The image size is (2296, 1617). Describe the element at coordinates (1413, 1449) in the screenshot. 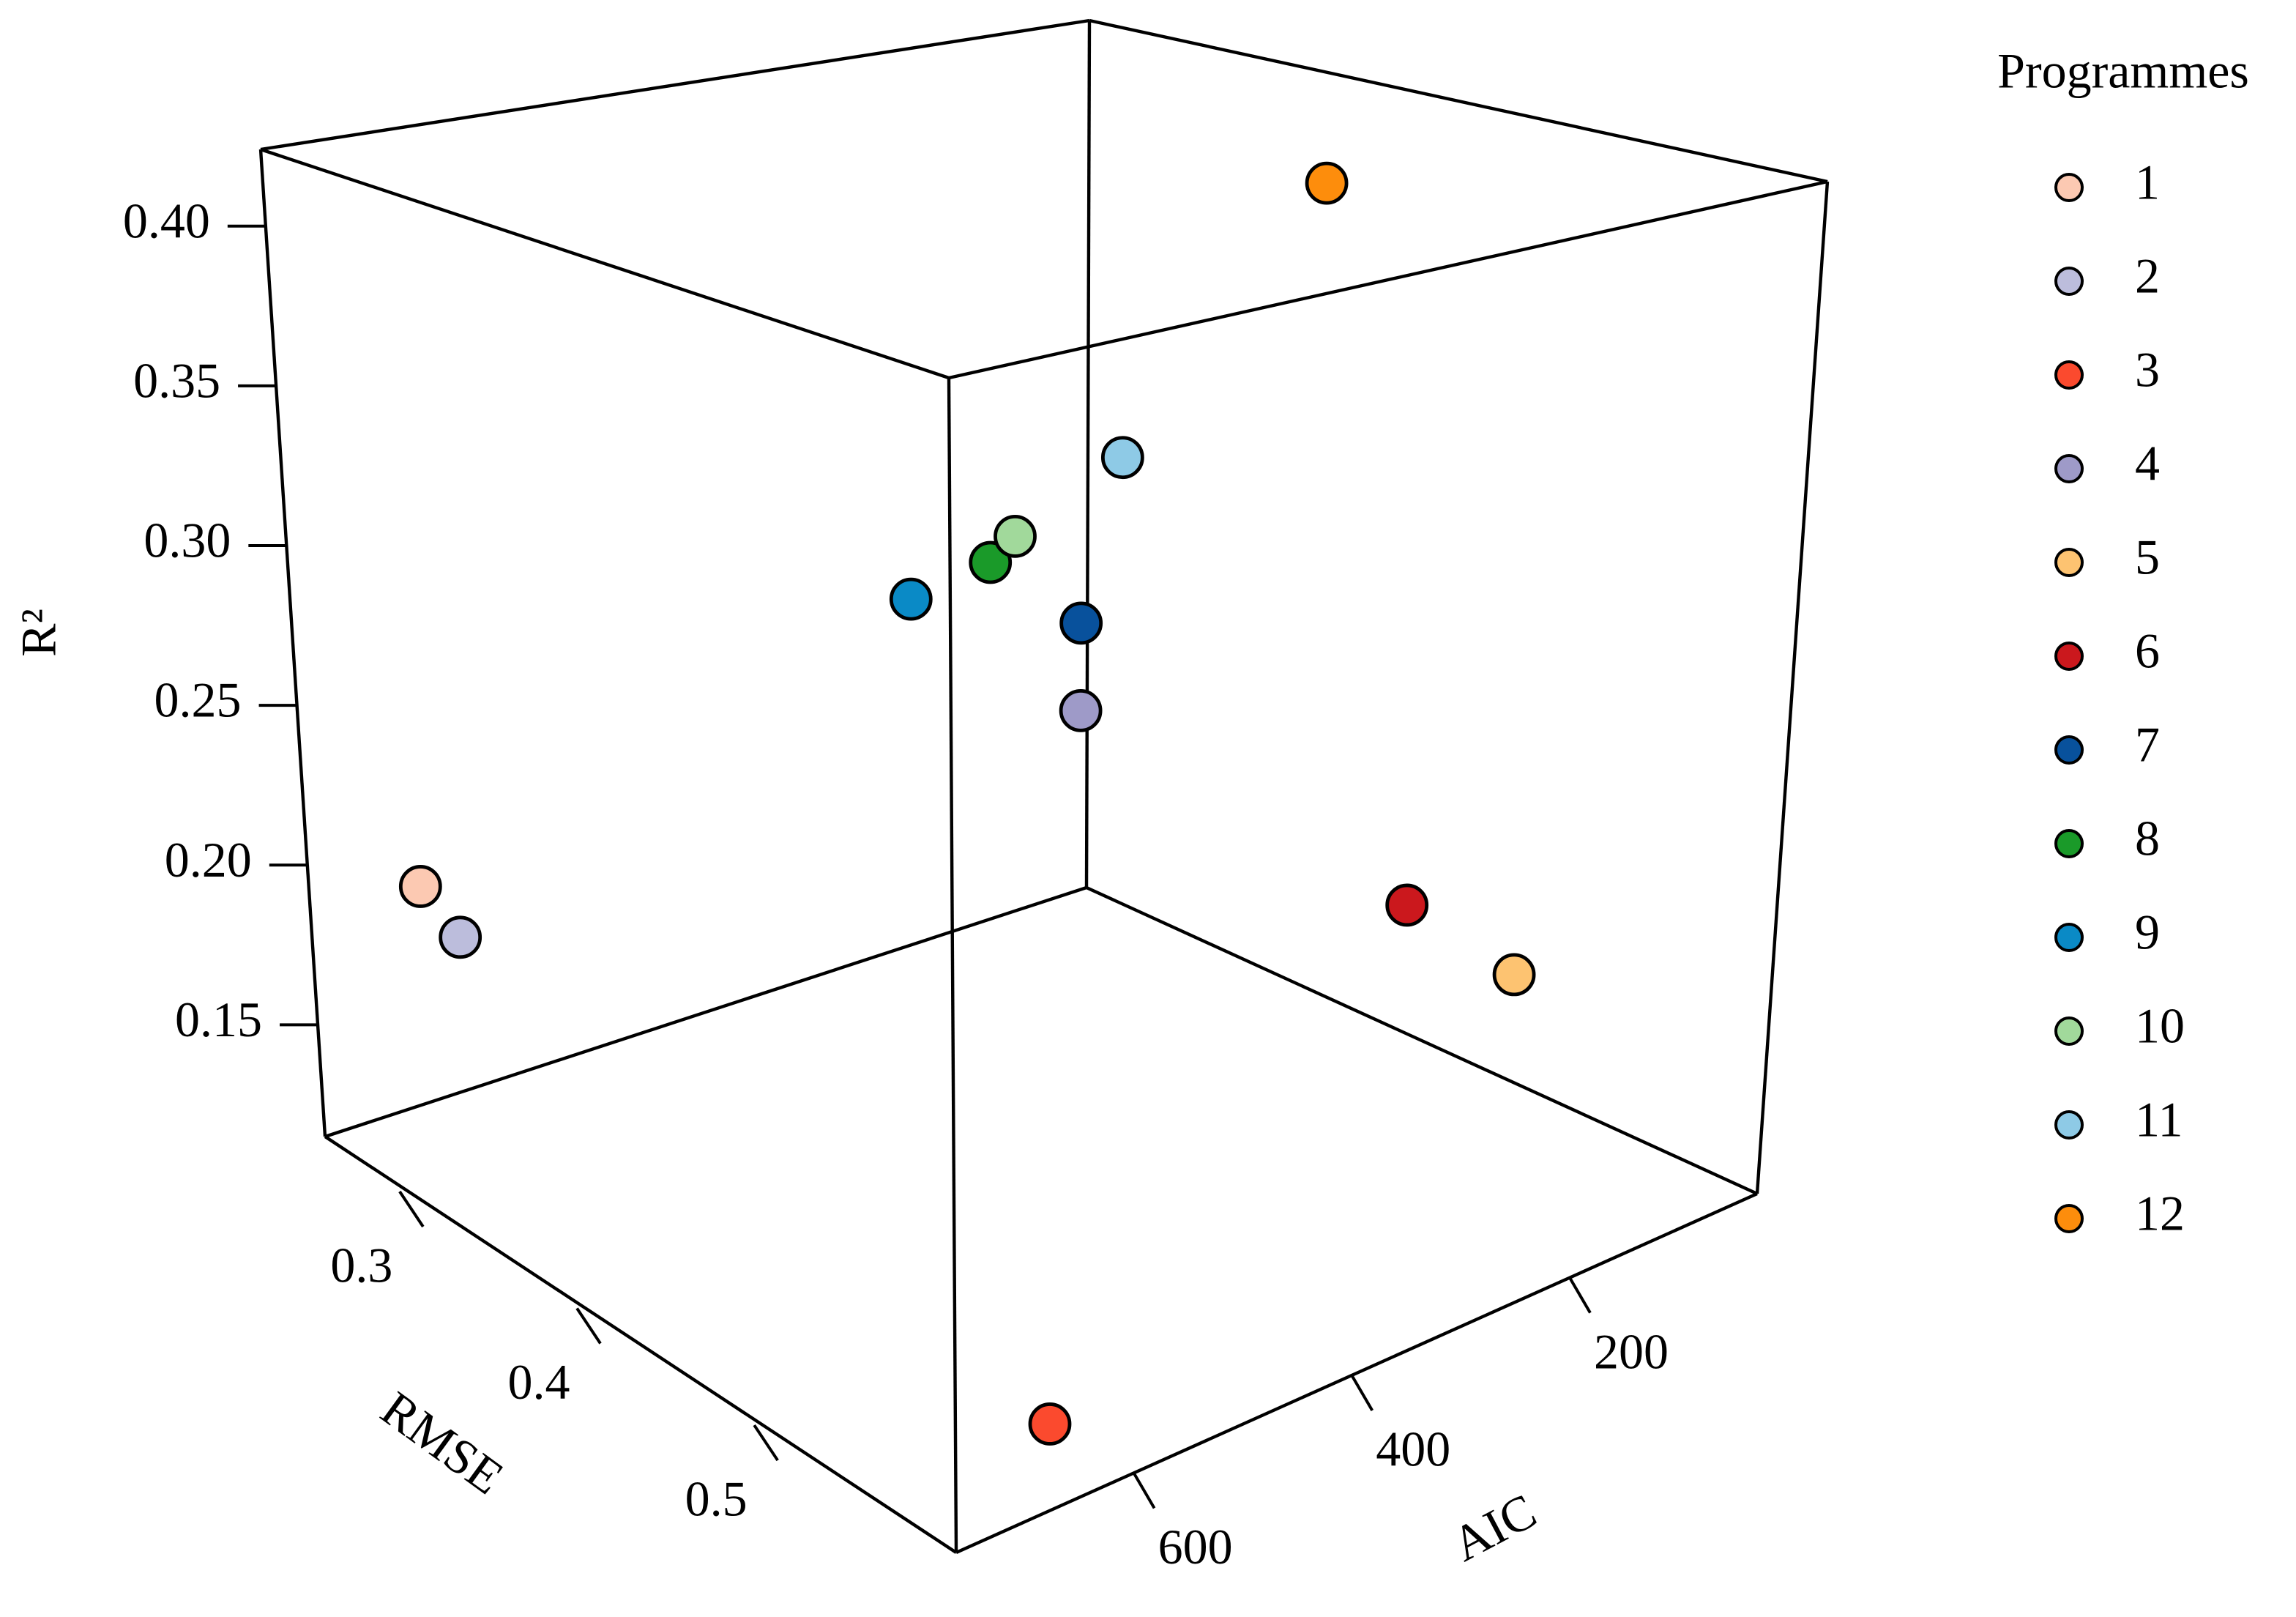

I see `x-tick-label: 400` at that location.